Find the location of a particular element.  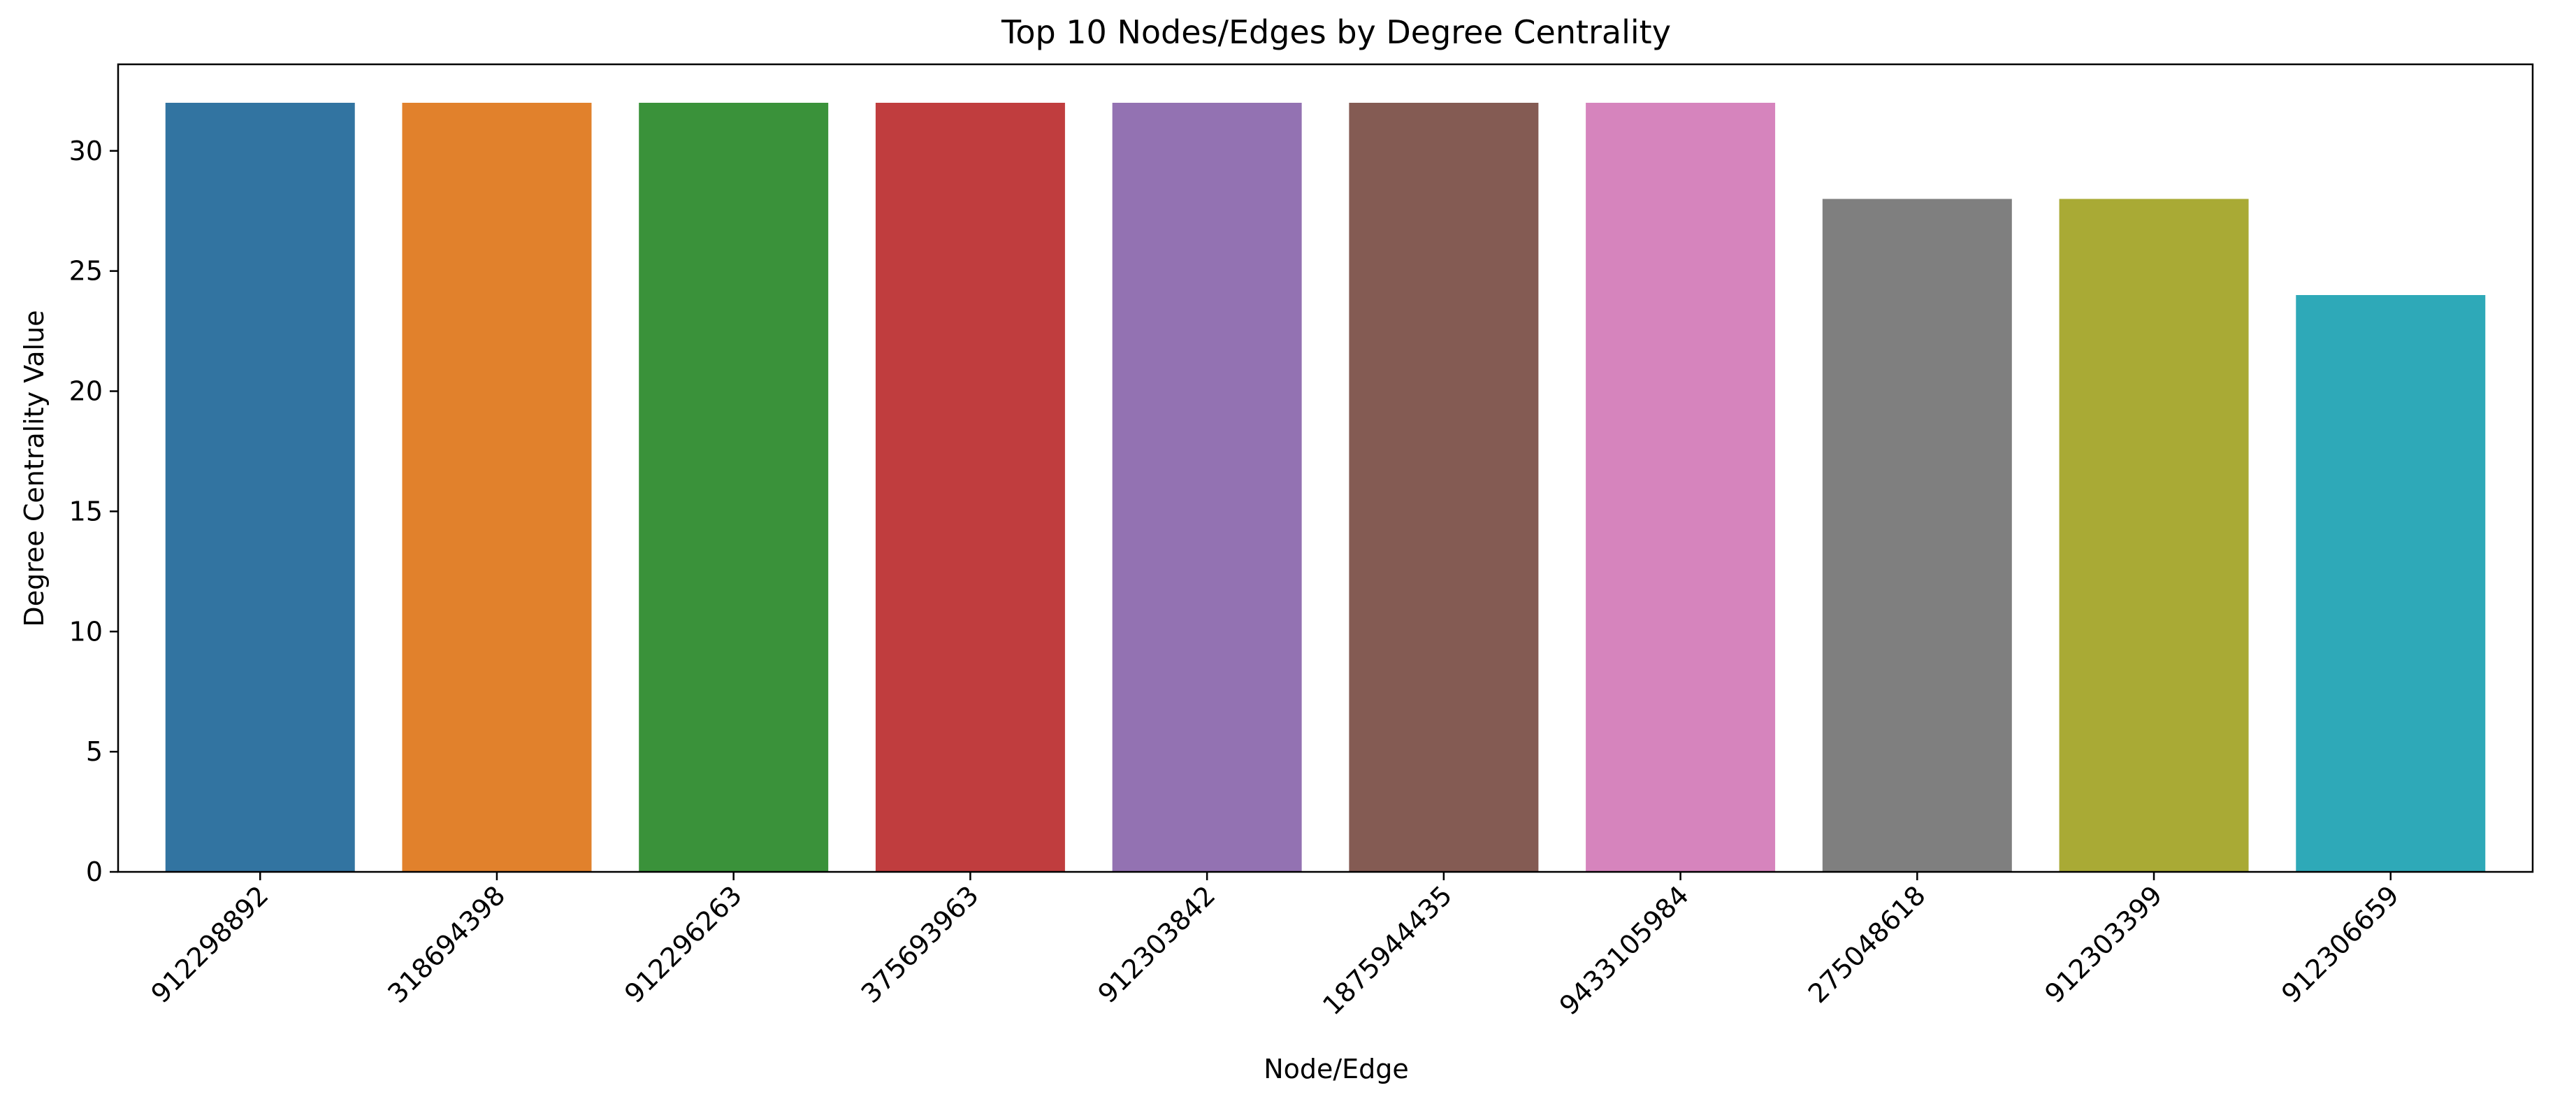

y-axis-label: Degree Centrality Value is located at coordinates (34, 468).